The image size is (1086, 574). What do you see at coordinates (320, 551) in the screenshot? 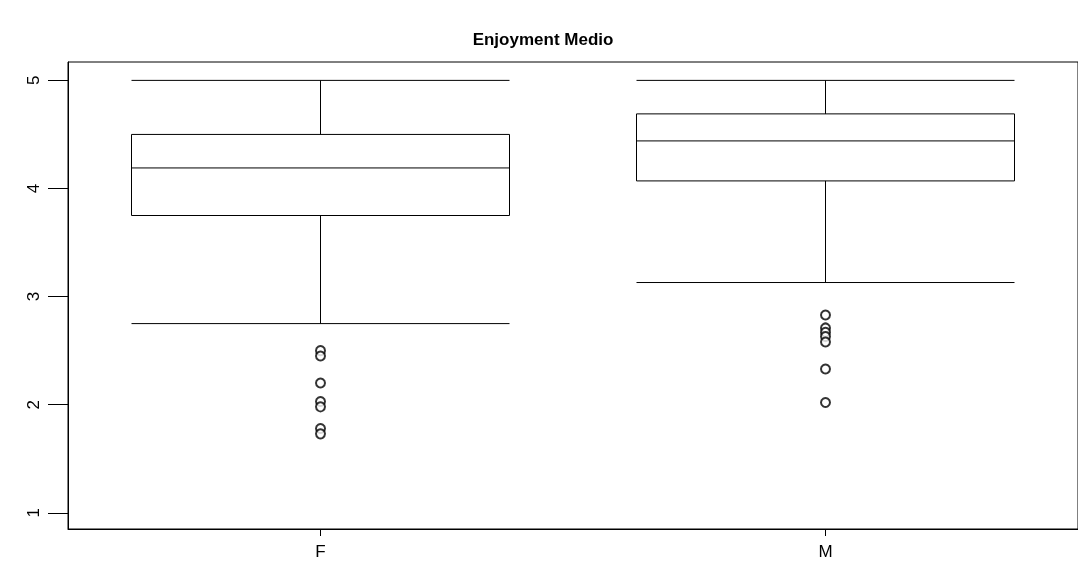
I see `x-tick-label: F` at bounding box center [320, 551].